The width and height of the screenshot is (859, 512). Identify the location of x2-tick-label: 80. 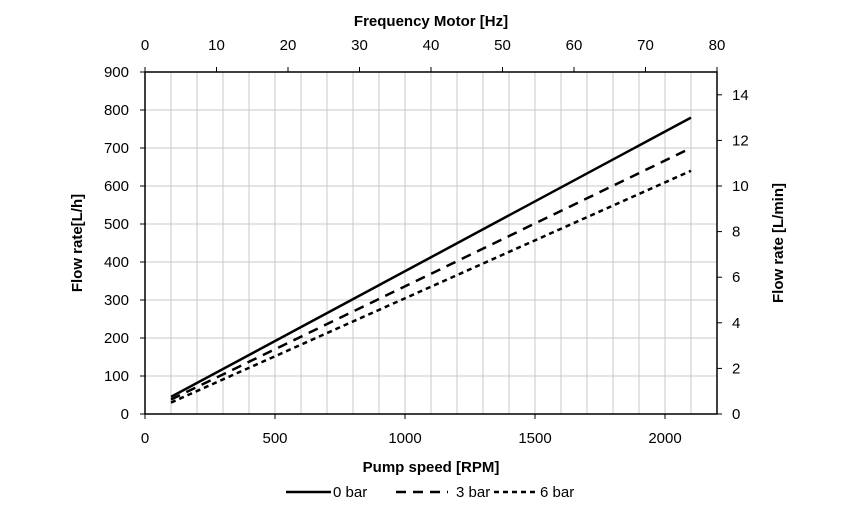
(717, 45).